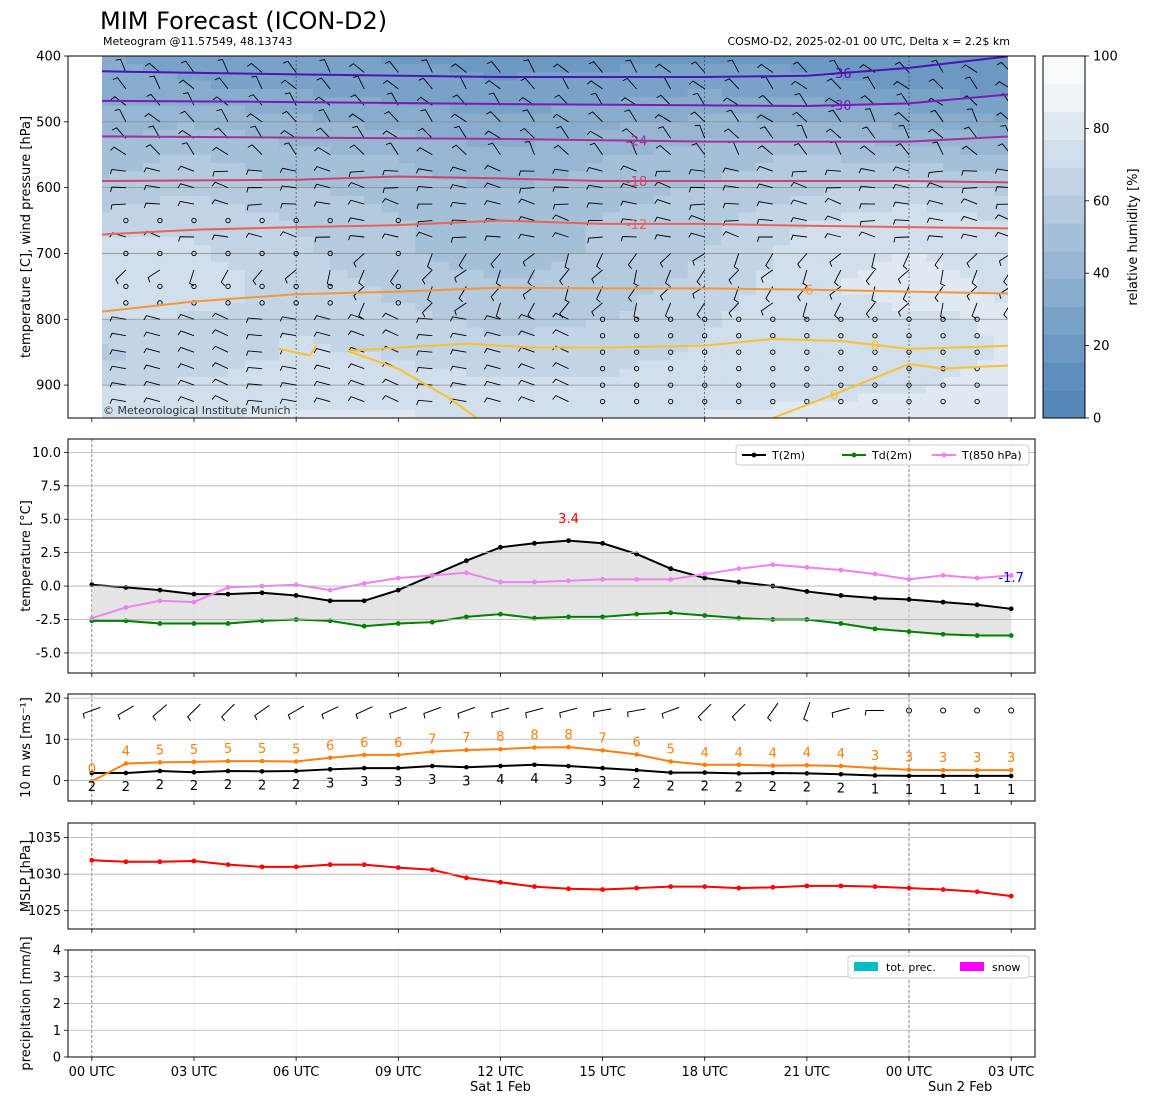 Image resolution: width=1150 pixels, height=1105 pixels. What do you see at coordinates (602, 1072) in the screenshot?
I see `x-tick-label: 15 UTC` at bounding box center [602, 1072].